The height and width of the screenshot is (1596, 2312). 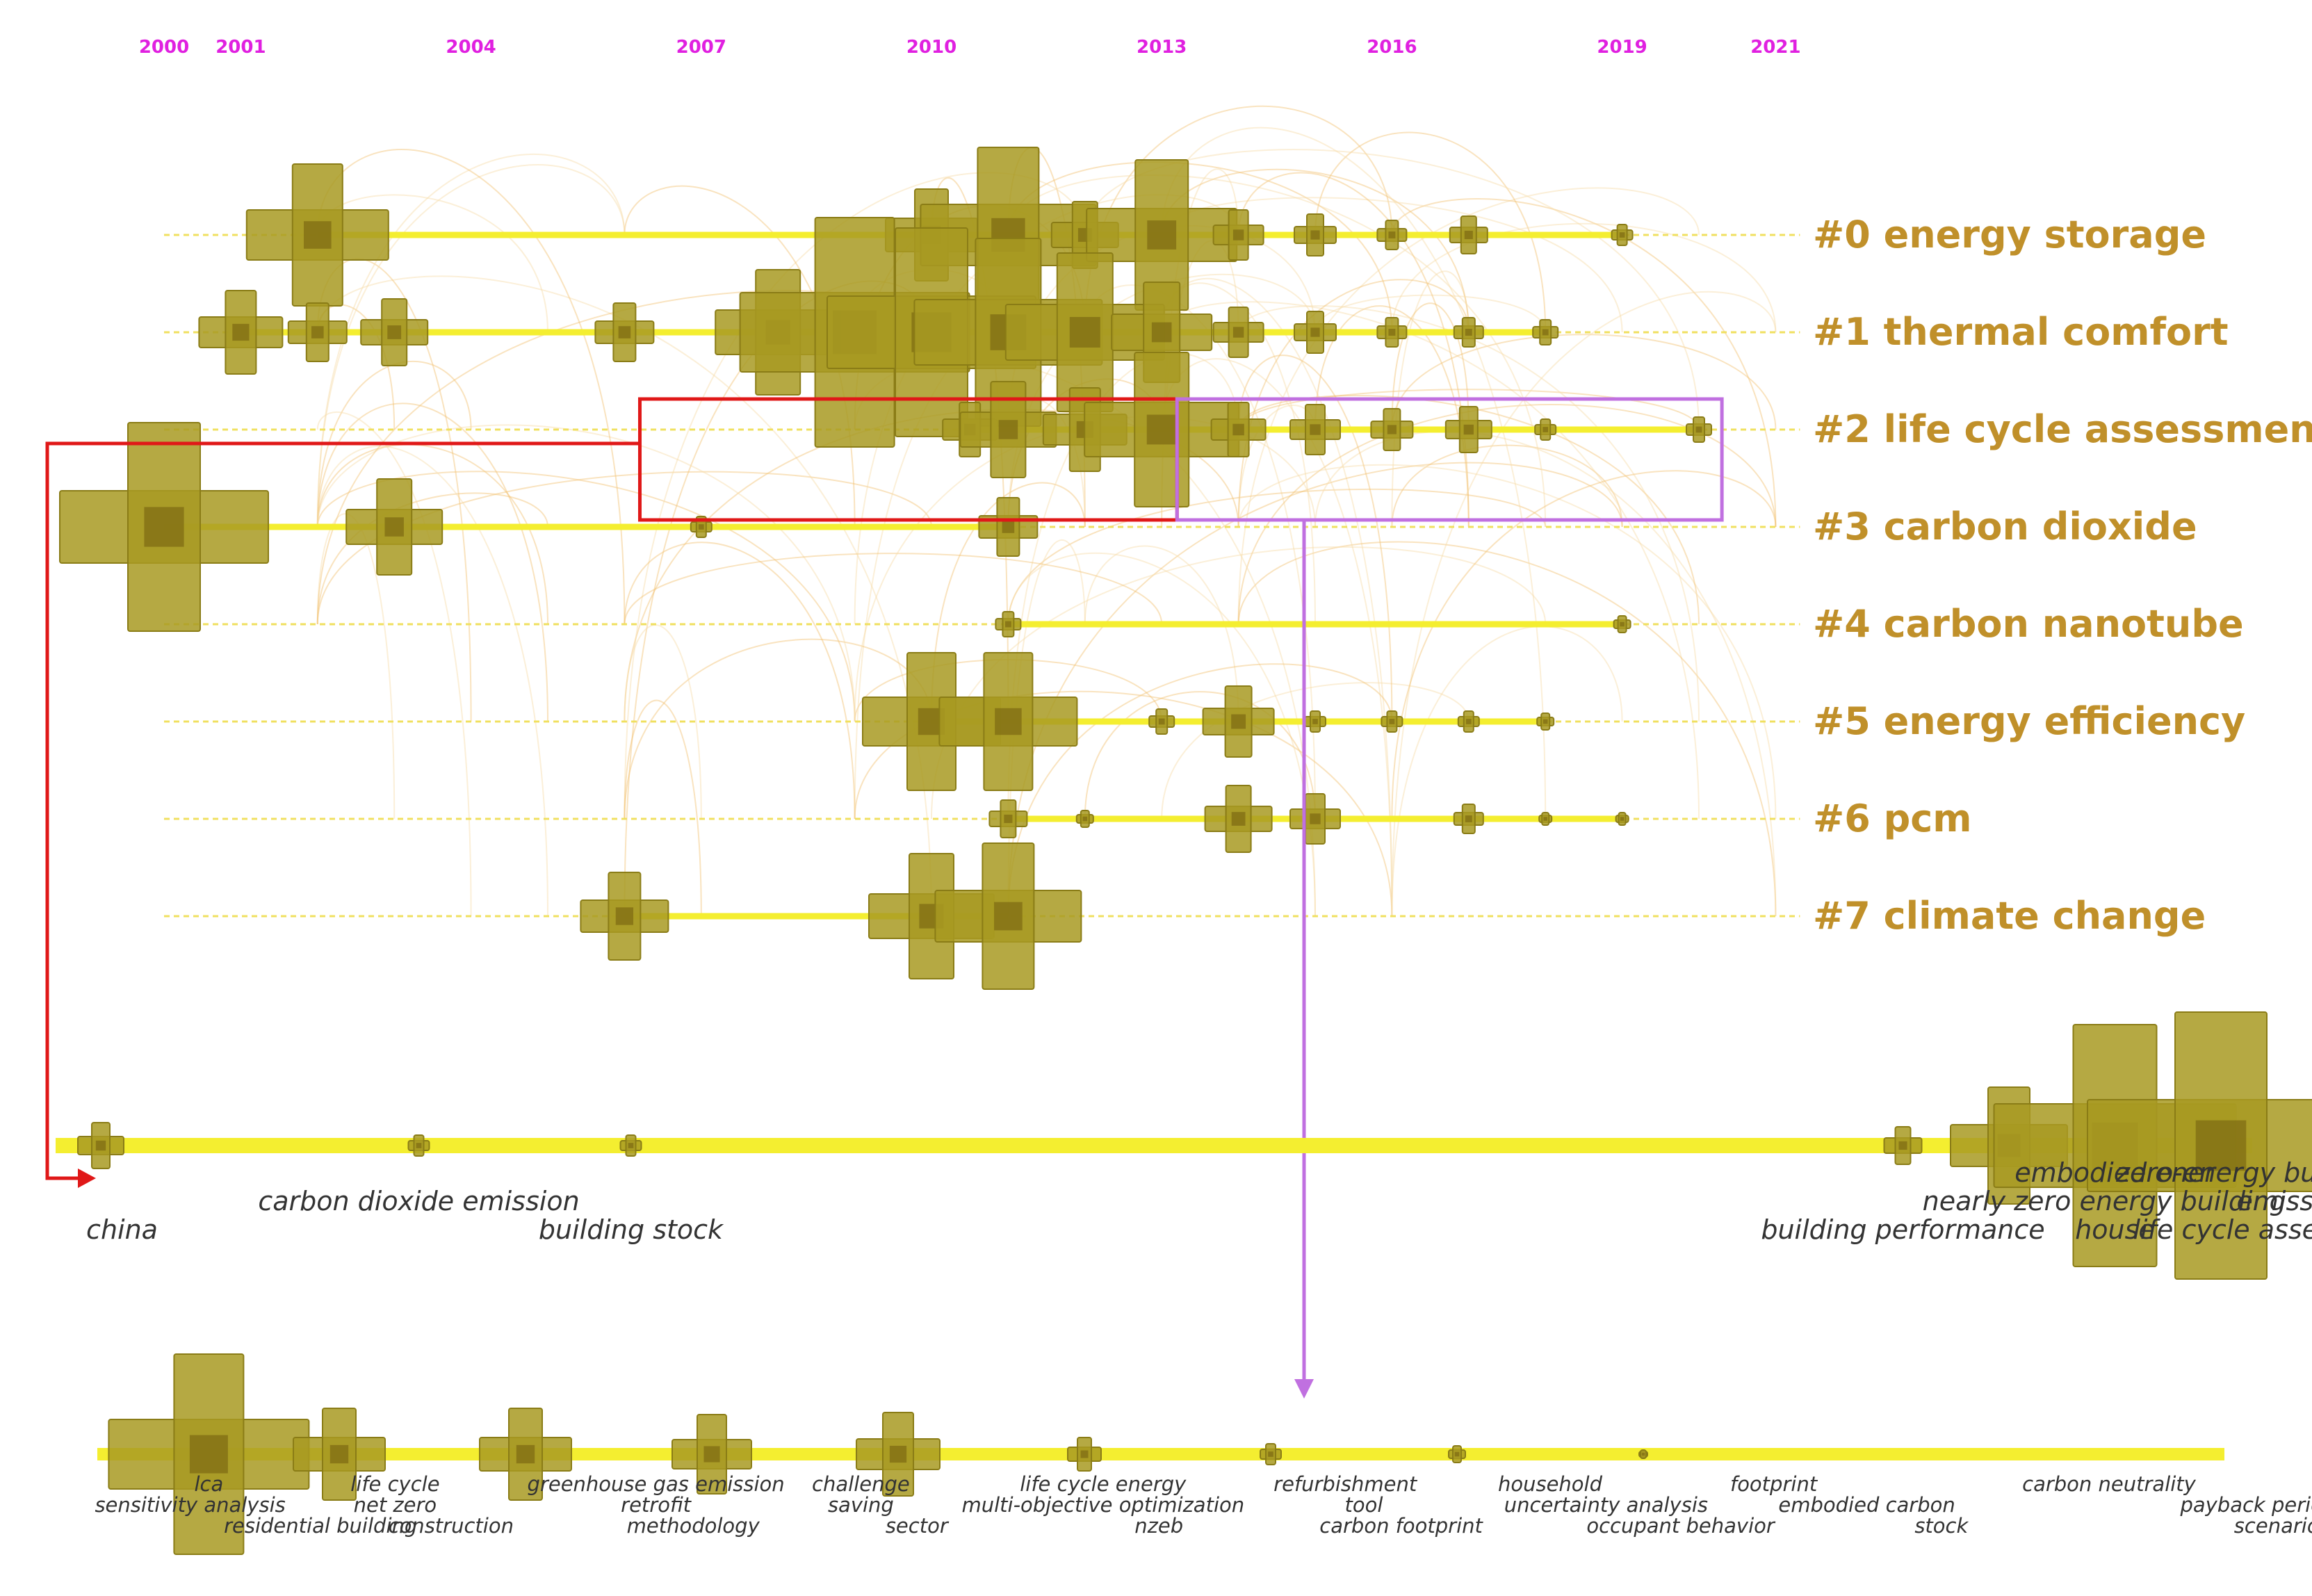 What do you see at coordinates (1550, 1484) in the screenshot?
I see `detail2-keyword: household` at bounding box center [1550, 1484].